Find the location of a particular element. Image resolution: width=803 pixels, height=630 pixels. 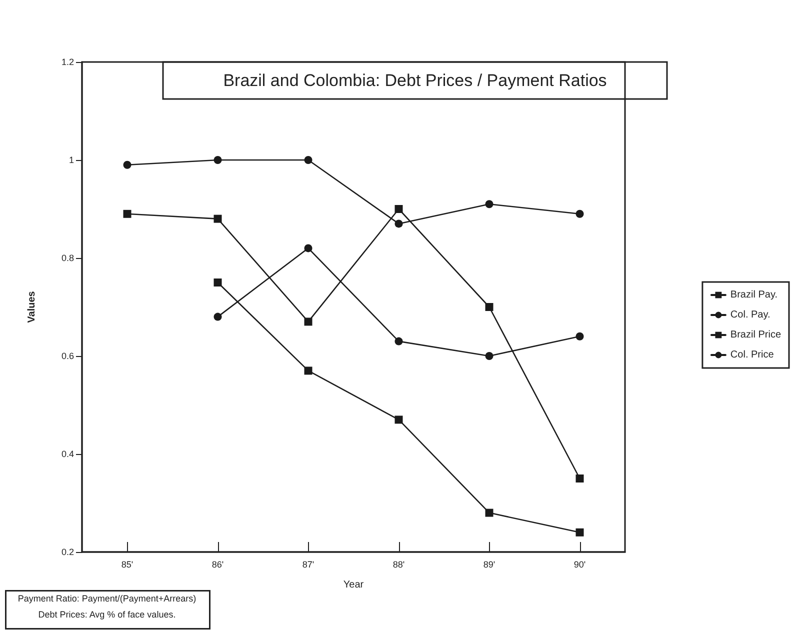

x-tick-label: 86' is located at coordinates (218, 565).